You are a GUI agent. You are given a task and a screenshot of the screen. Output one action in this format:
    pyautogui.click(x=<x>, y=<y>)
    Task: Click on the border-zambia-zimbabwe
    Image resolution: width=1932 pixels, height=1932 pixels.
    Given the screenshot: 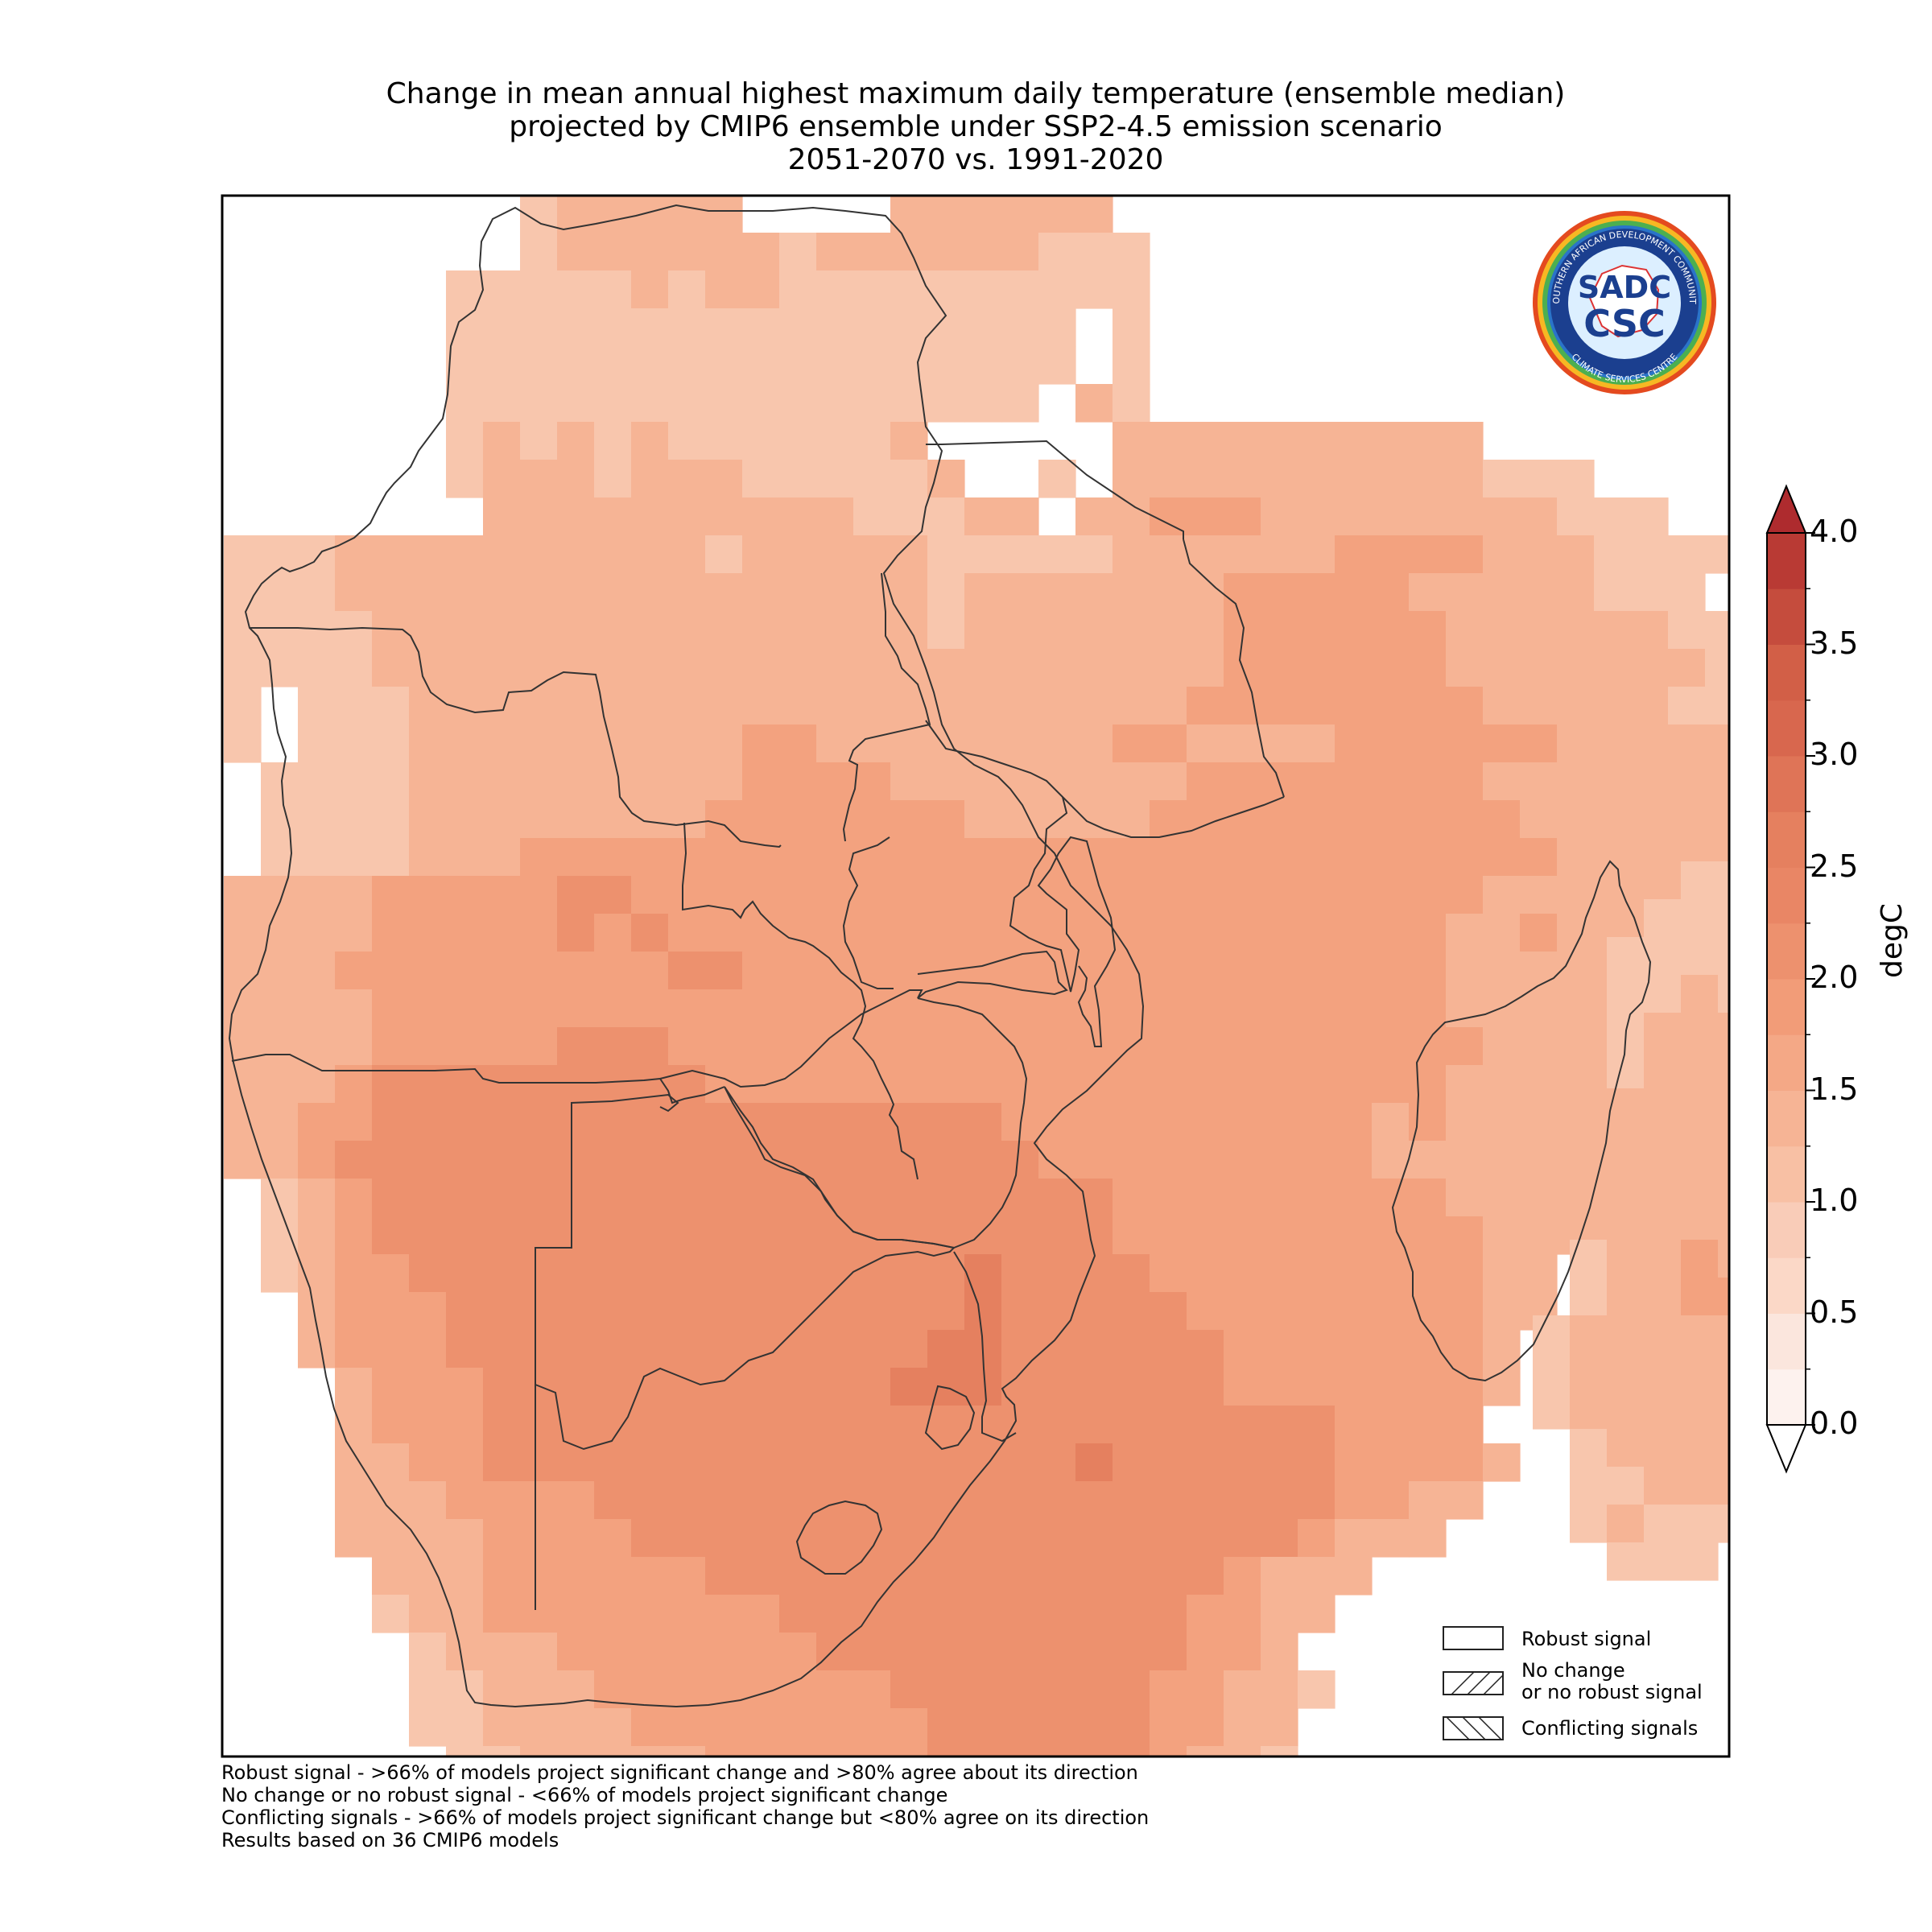 What is the action you would take?
    pyautogui.click(x=863, y=1019)
    